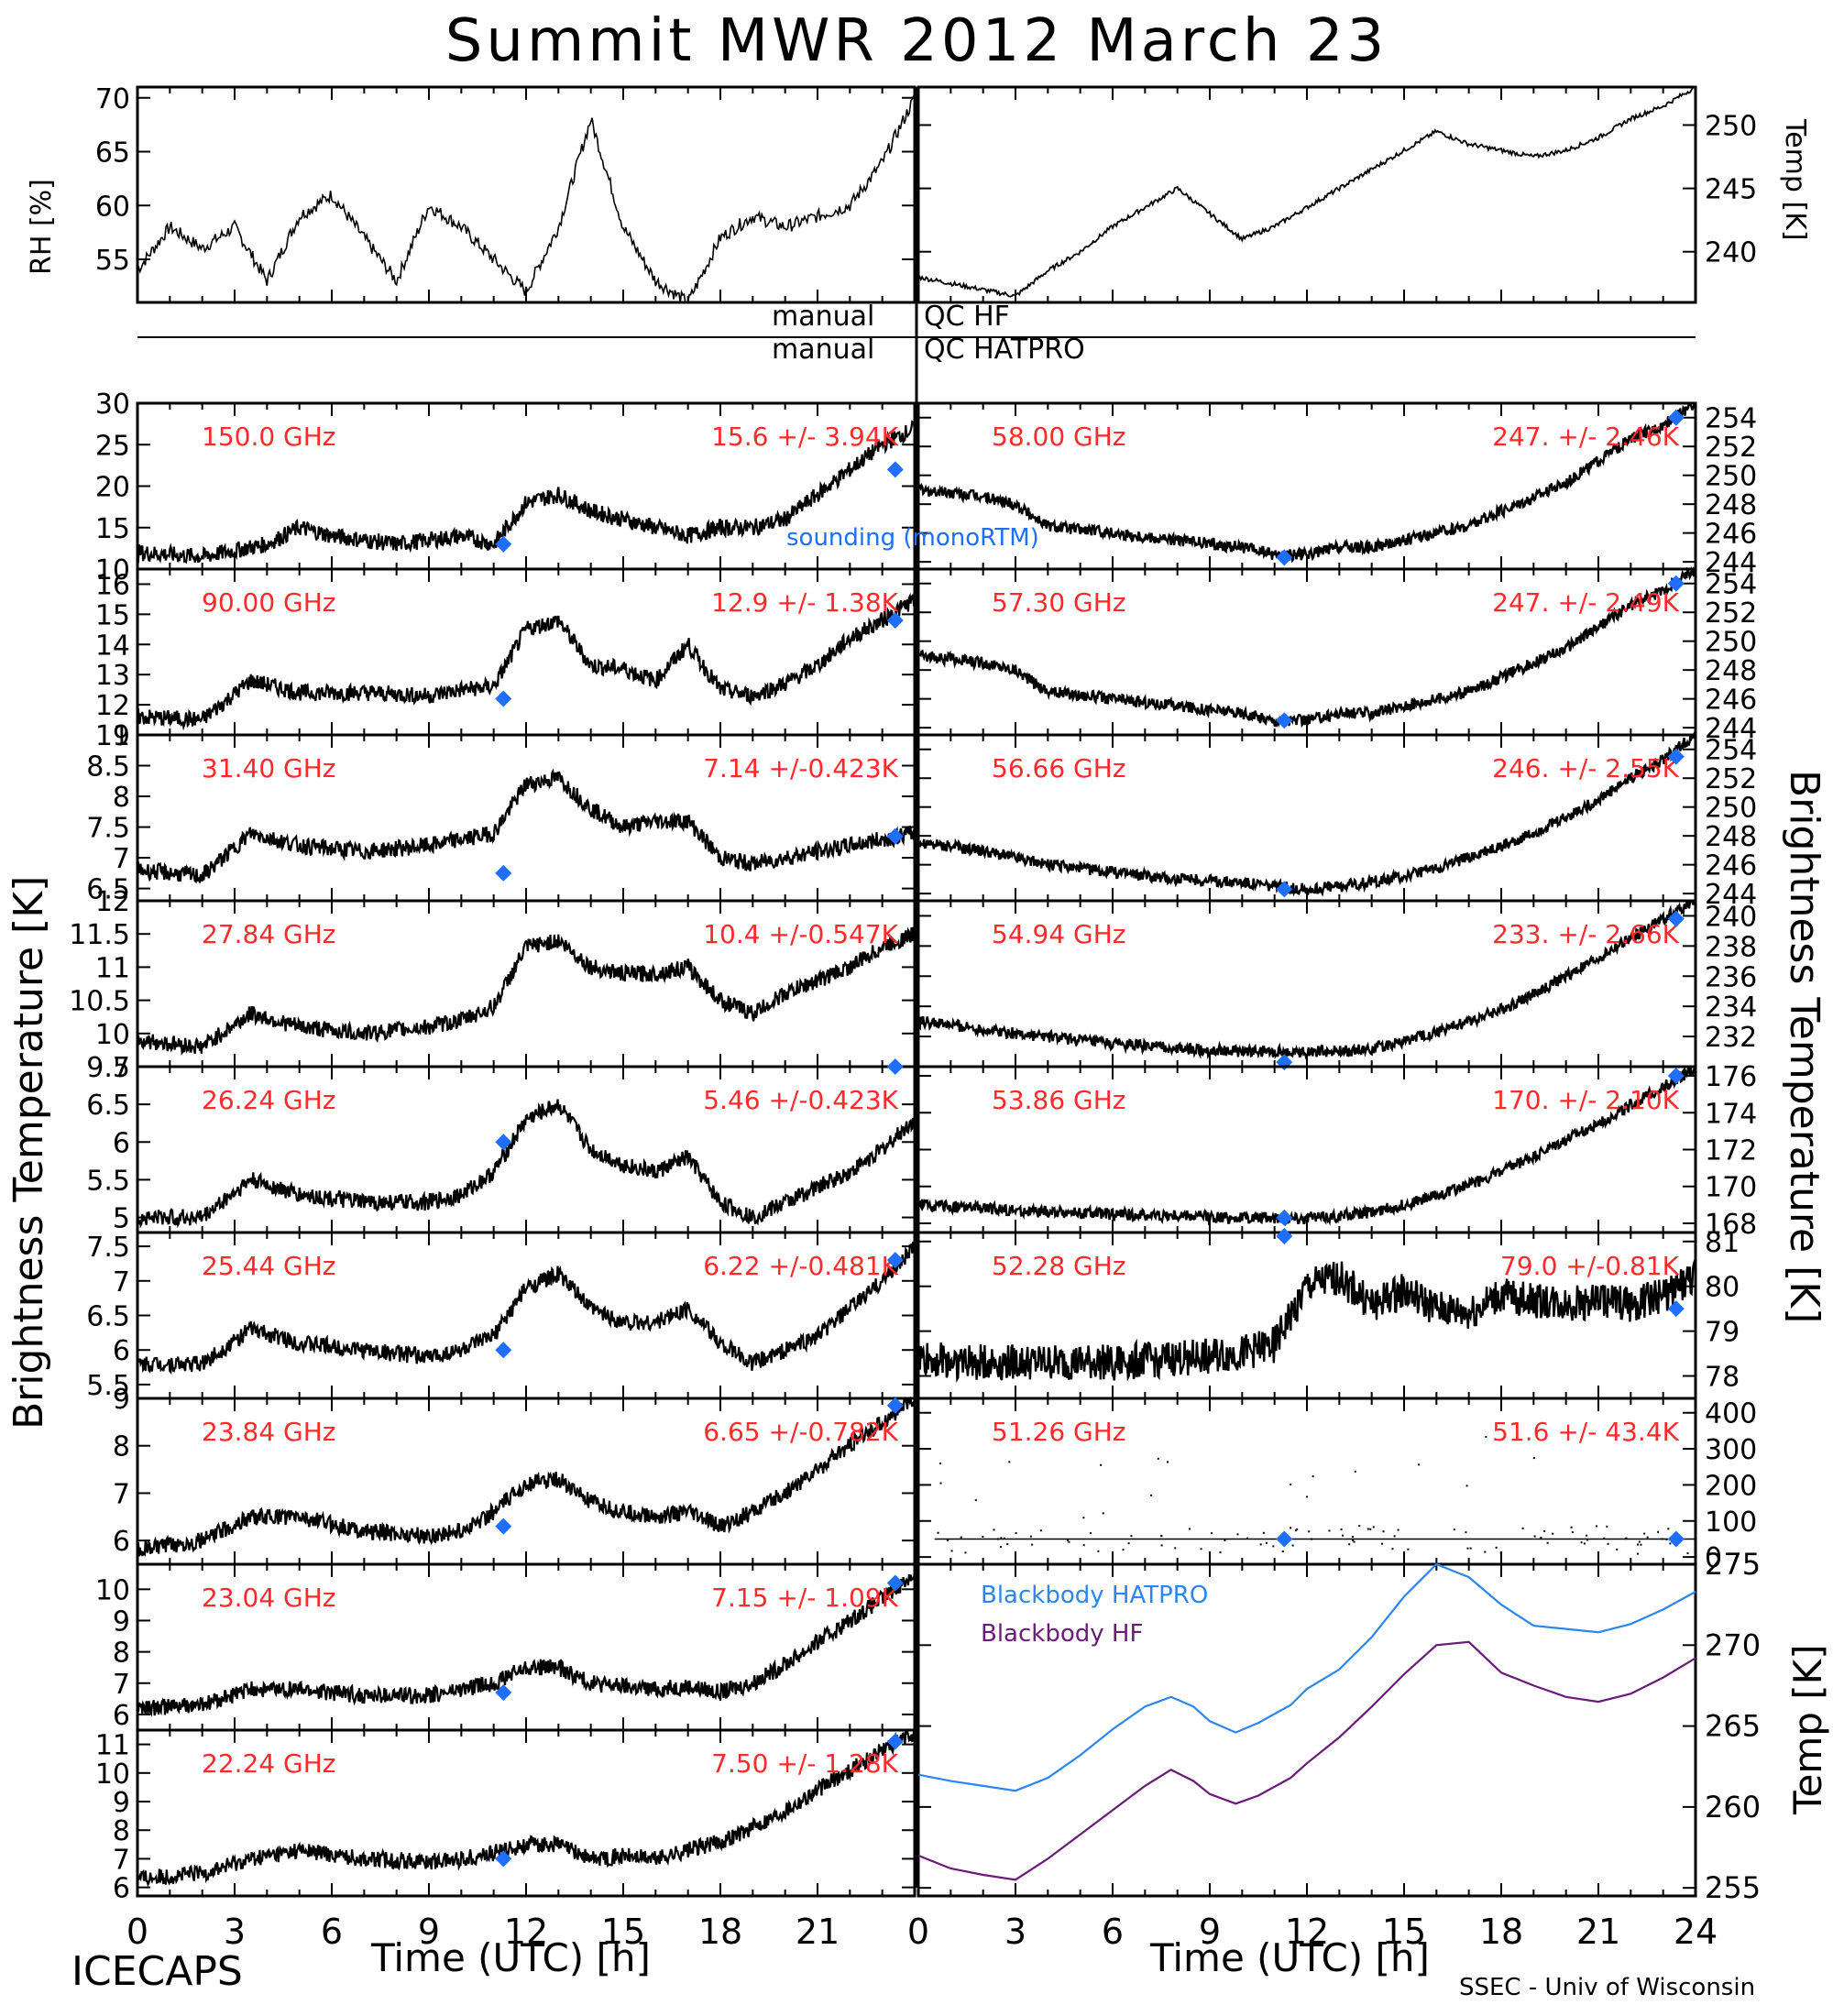 This screenshot has height=2016, width=1833. What do you see at coordinates (1733, 1564) in the screenshot?
I see `y-tick-label: 275` at bounding box center [1733, 1564].